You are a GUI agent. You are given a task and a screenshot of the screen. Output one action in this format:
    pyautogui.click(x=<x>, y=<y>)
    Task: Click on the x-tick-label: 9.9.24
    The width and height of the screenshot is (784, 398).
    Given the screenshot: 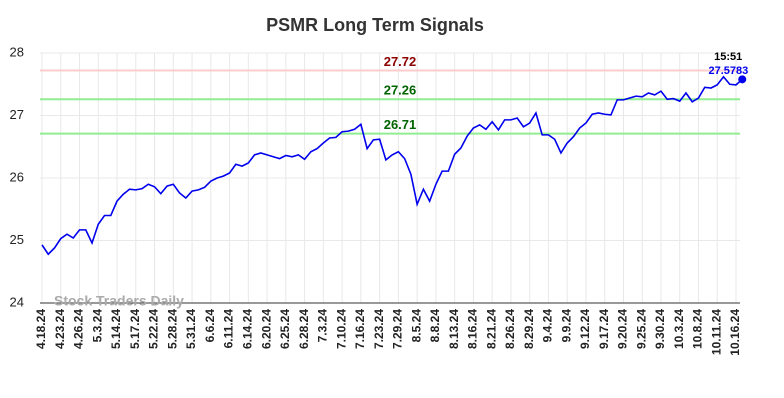 What is the action you would take?
    pyautogui.click(x=566, y=326)
    